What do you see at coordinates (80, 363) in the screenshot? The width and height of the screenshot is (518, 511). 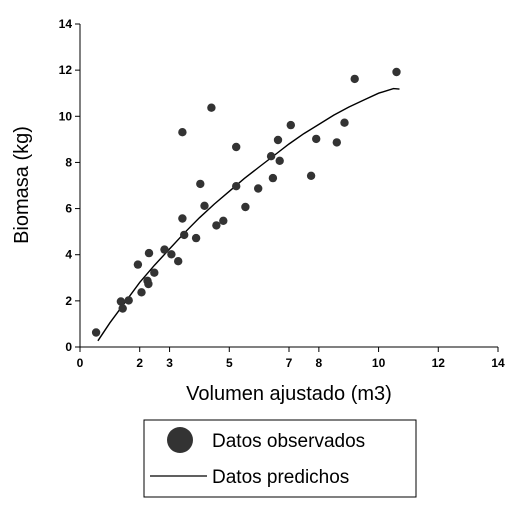 I see `x-tick-label: 0` at bounding box center [80, 363].